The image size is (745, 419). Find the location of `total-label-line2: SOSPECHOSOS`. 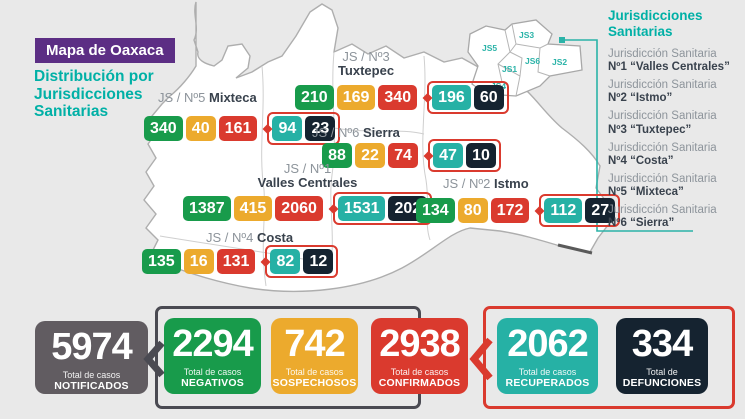

total-label-line2: SOSPECHOSOS is located at coordinates (314, 383).